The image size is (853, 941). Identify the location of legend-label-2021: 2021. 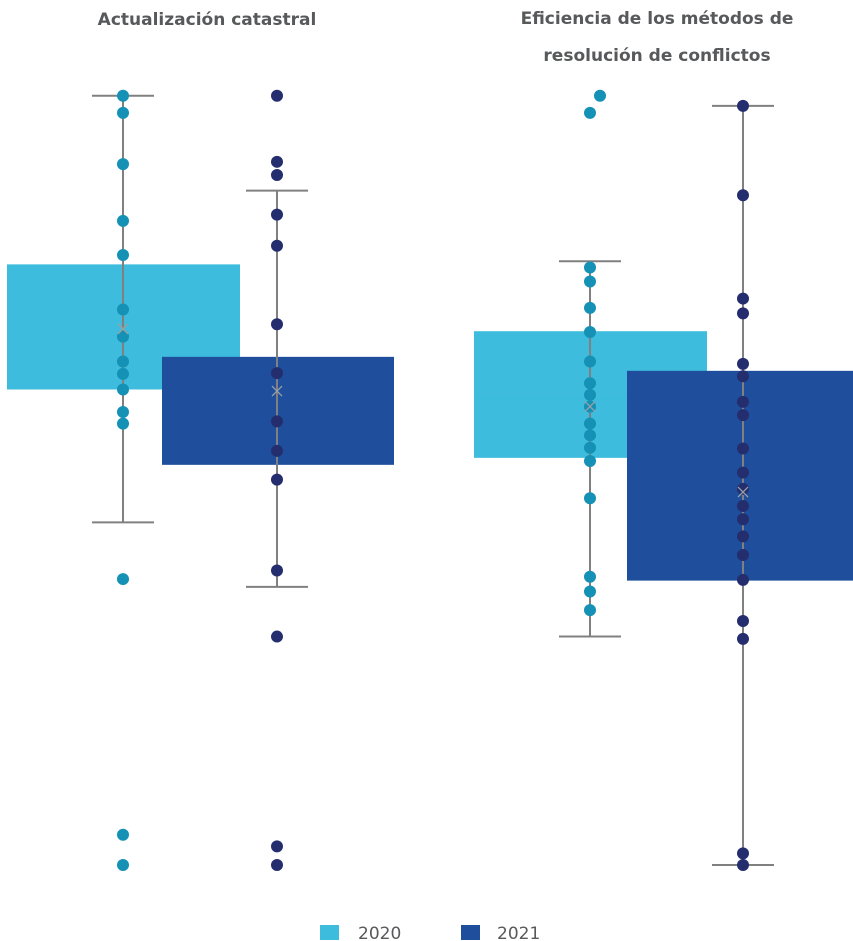
(518, 932).